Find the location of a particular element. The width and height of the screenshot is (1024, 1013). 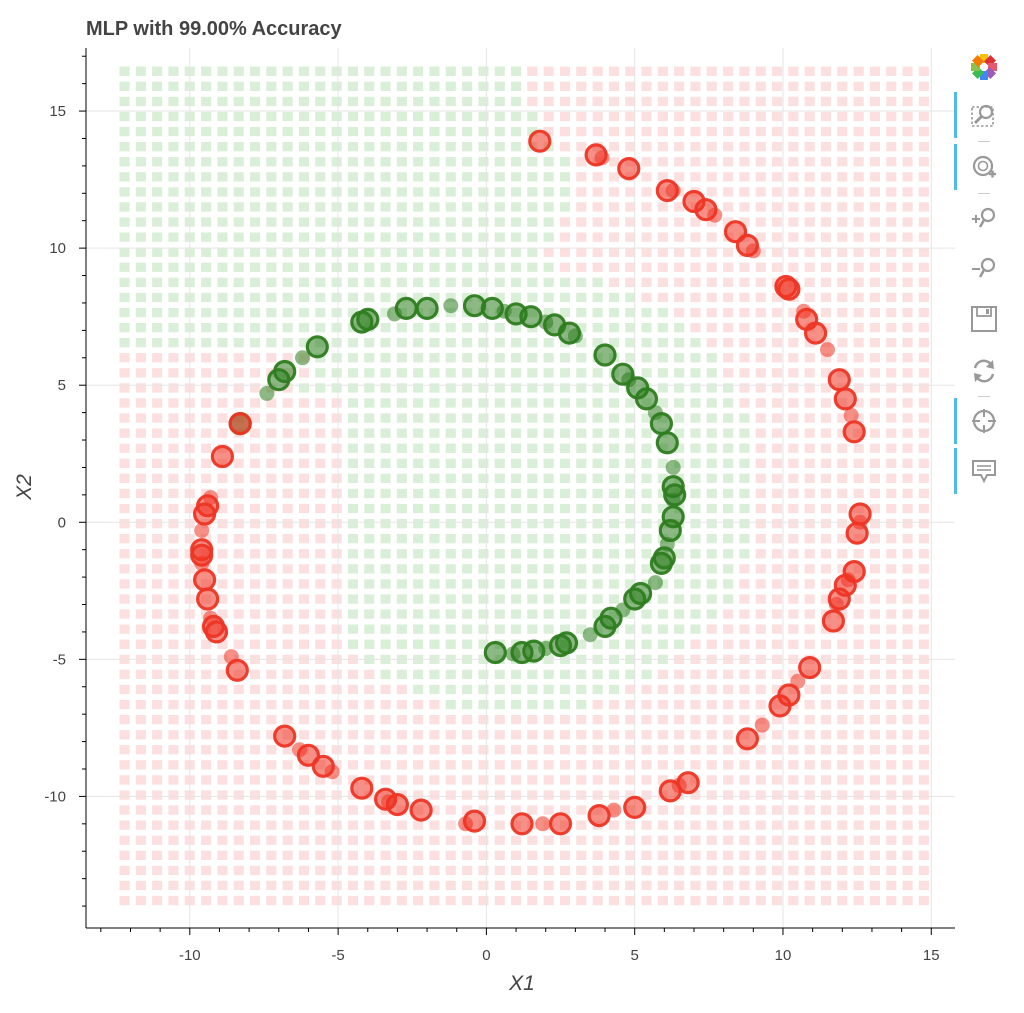

save-tool is located at coordinates (984, 319).